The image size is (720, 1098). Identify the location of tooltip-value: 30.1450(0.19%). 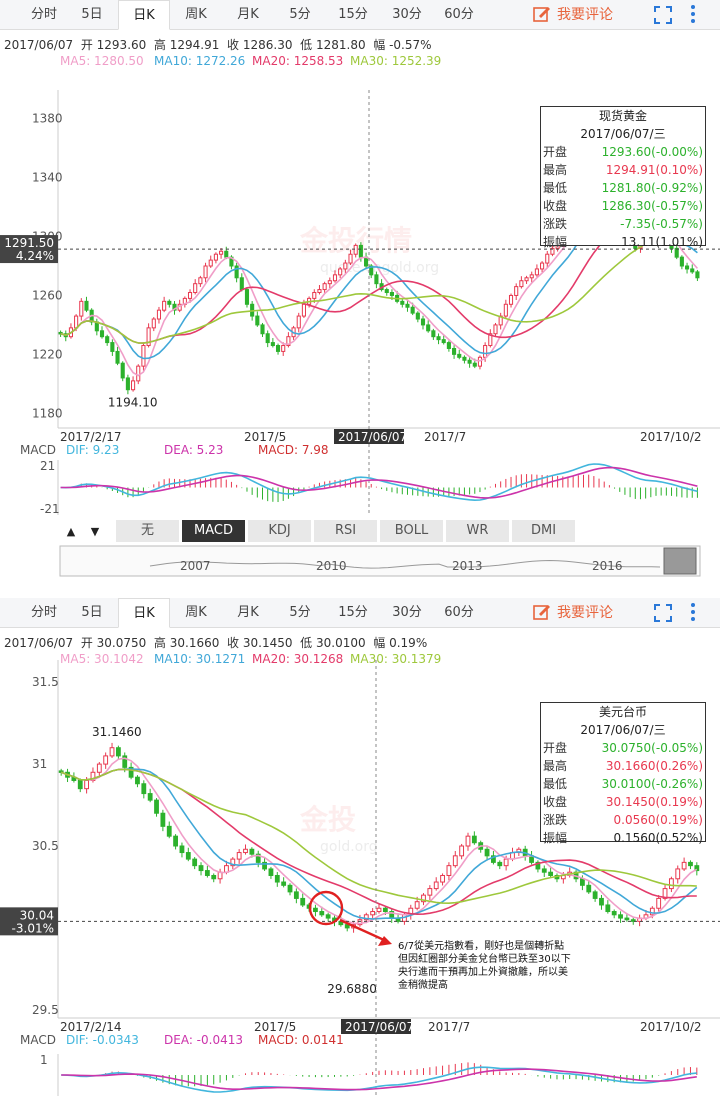
(654, 802).